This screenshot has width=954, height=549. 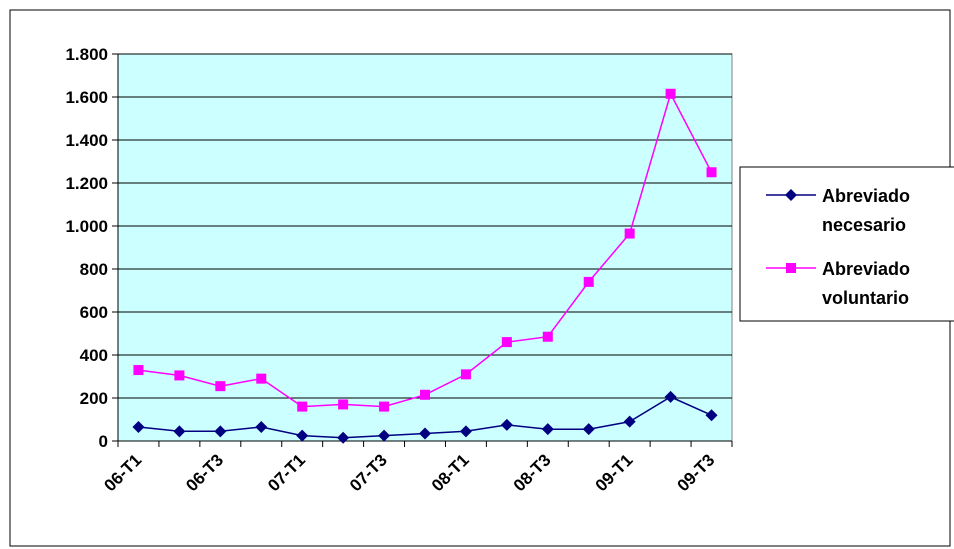 I want to click on legend-box, so click(x=846, y=244).